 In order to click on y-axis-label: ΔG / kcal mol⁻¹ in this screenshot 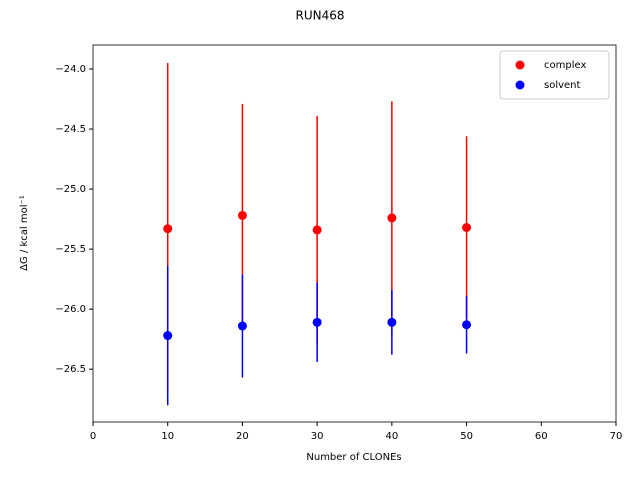, I will do `click(24, 233)`.